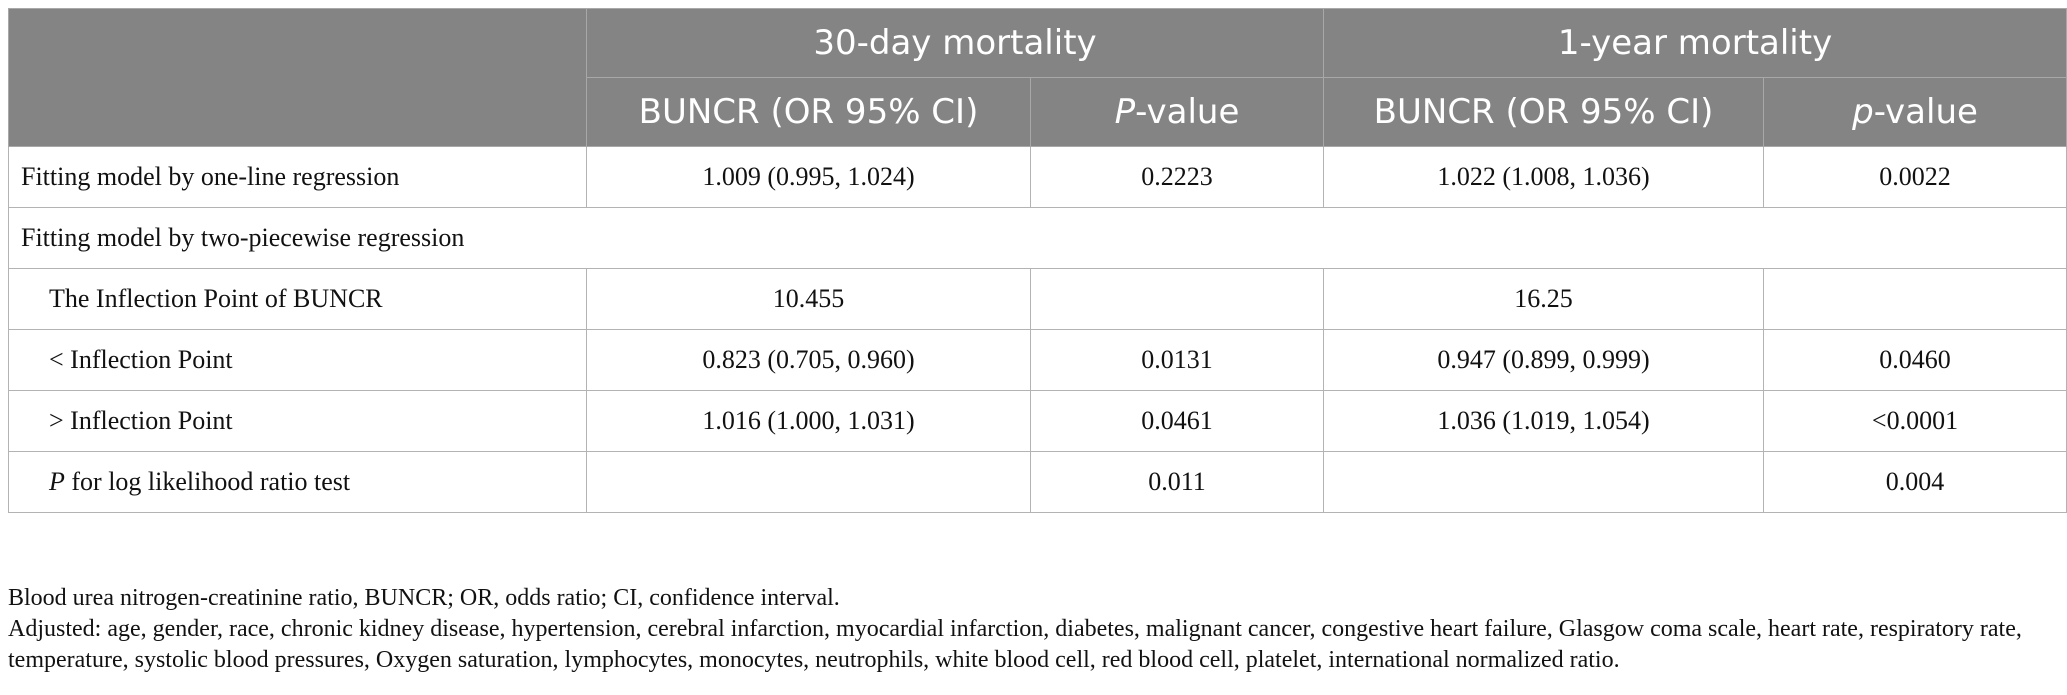 The width and height of the screenshot is (2067, 695). What do you see at coordinates (207, 481) in the screenshot?
I see `row-label-text: for log likelihood ratio test` at bounding box center [207, 481].